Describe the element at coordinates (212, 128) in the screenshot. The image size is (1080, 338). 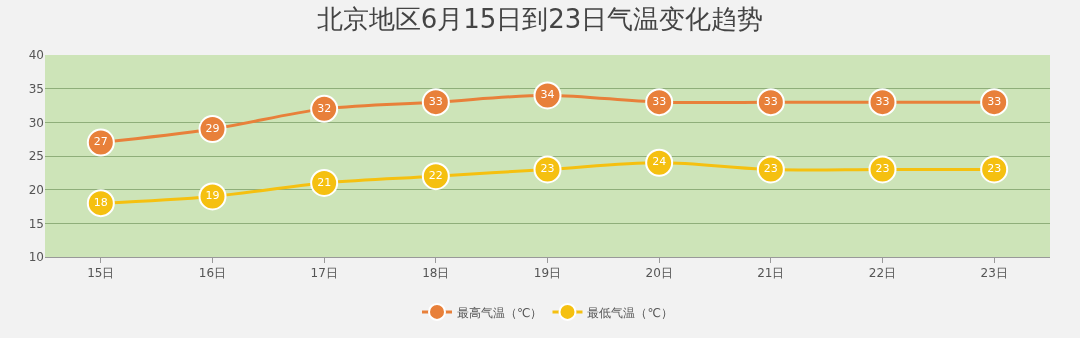
I see `data-label: 29` at that location.